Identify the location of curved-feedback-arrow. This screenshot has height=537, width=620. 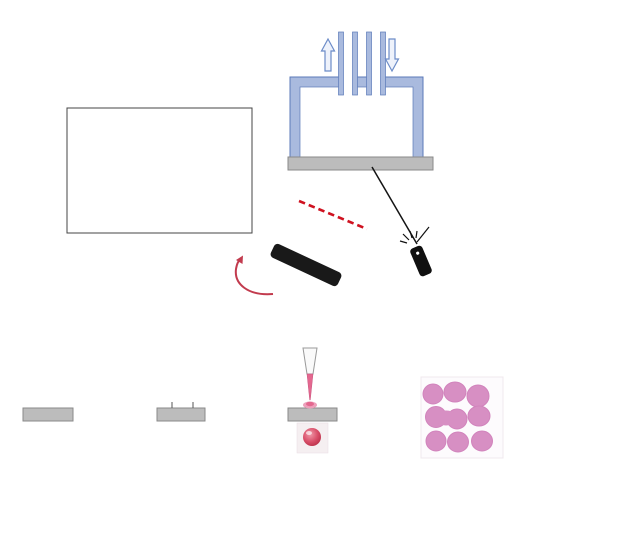
(254, 277).